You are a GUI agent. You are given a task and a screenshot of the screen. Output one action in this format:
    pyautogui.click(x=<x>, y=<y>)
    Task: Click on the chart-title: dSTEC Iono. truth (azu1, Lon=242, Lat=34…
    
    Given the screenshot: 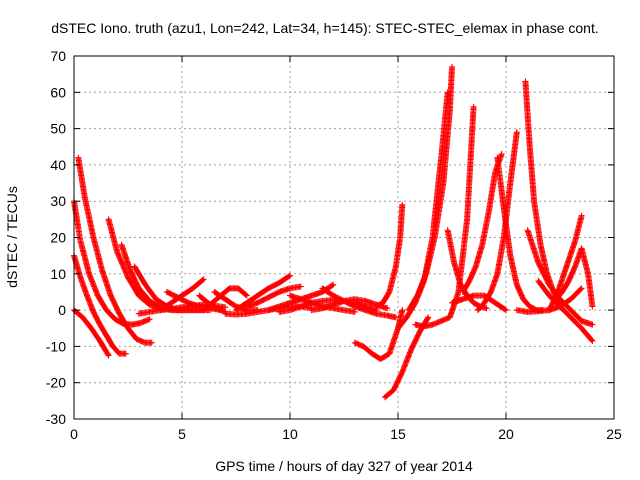 What is the action you would take?
    pyautogui.click(x=324, y=28)
    